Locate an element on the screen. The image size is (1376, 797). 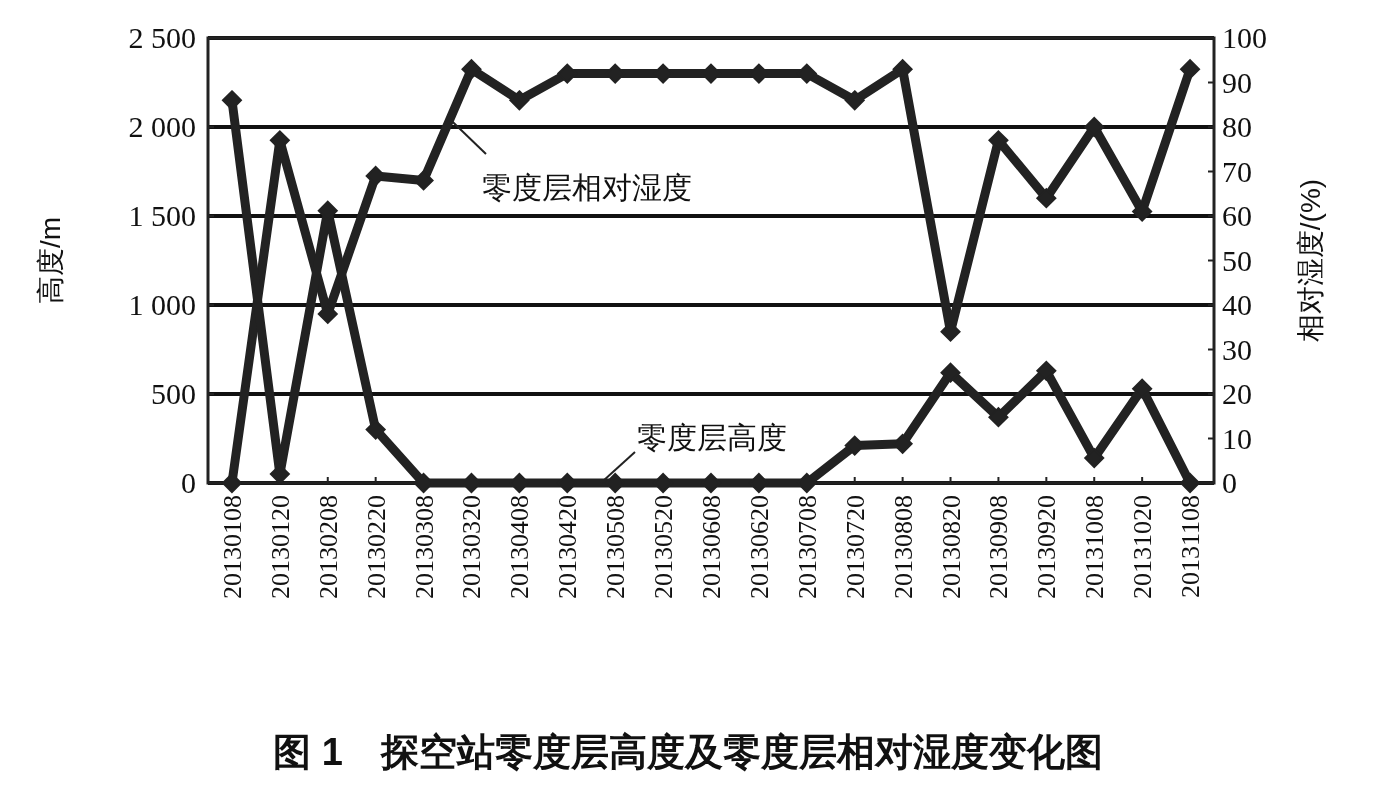
series-label: 零度层高度 is located at coordinates (712, 437).